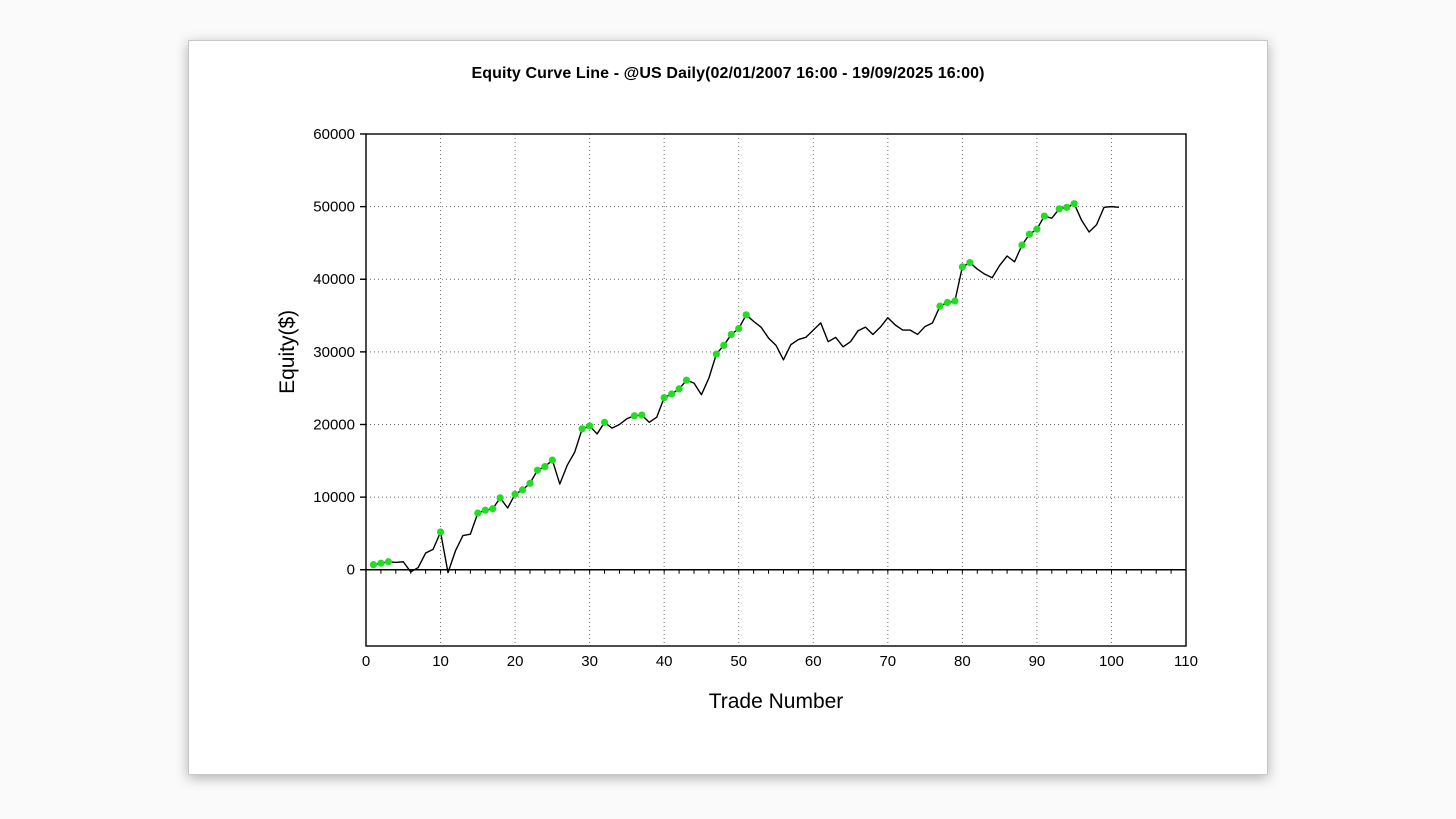 This screenshot has height=819, width=1456. What do you see at coordinates (776, 701) in the screenshot?
I see `x-axis-label: Trade Number` at bounding box center [776, 701].